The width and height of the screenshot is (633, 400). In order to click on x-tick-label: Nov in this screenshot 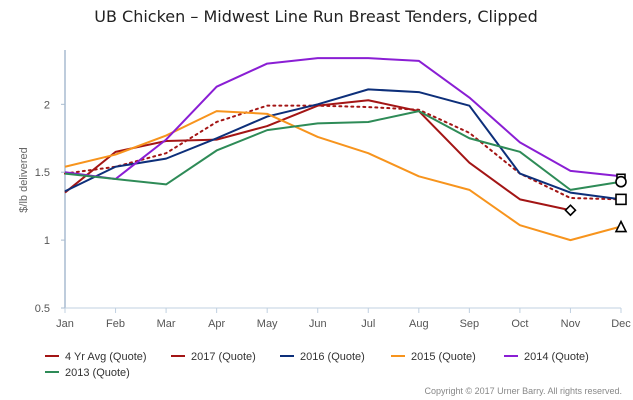, I will do `click(571, 324)`.